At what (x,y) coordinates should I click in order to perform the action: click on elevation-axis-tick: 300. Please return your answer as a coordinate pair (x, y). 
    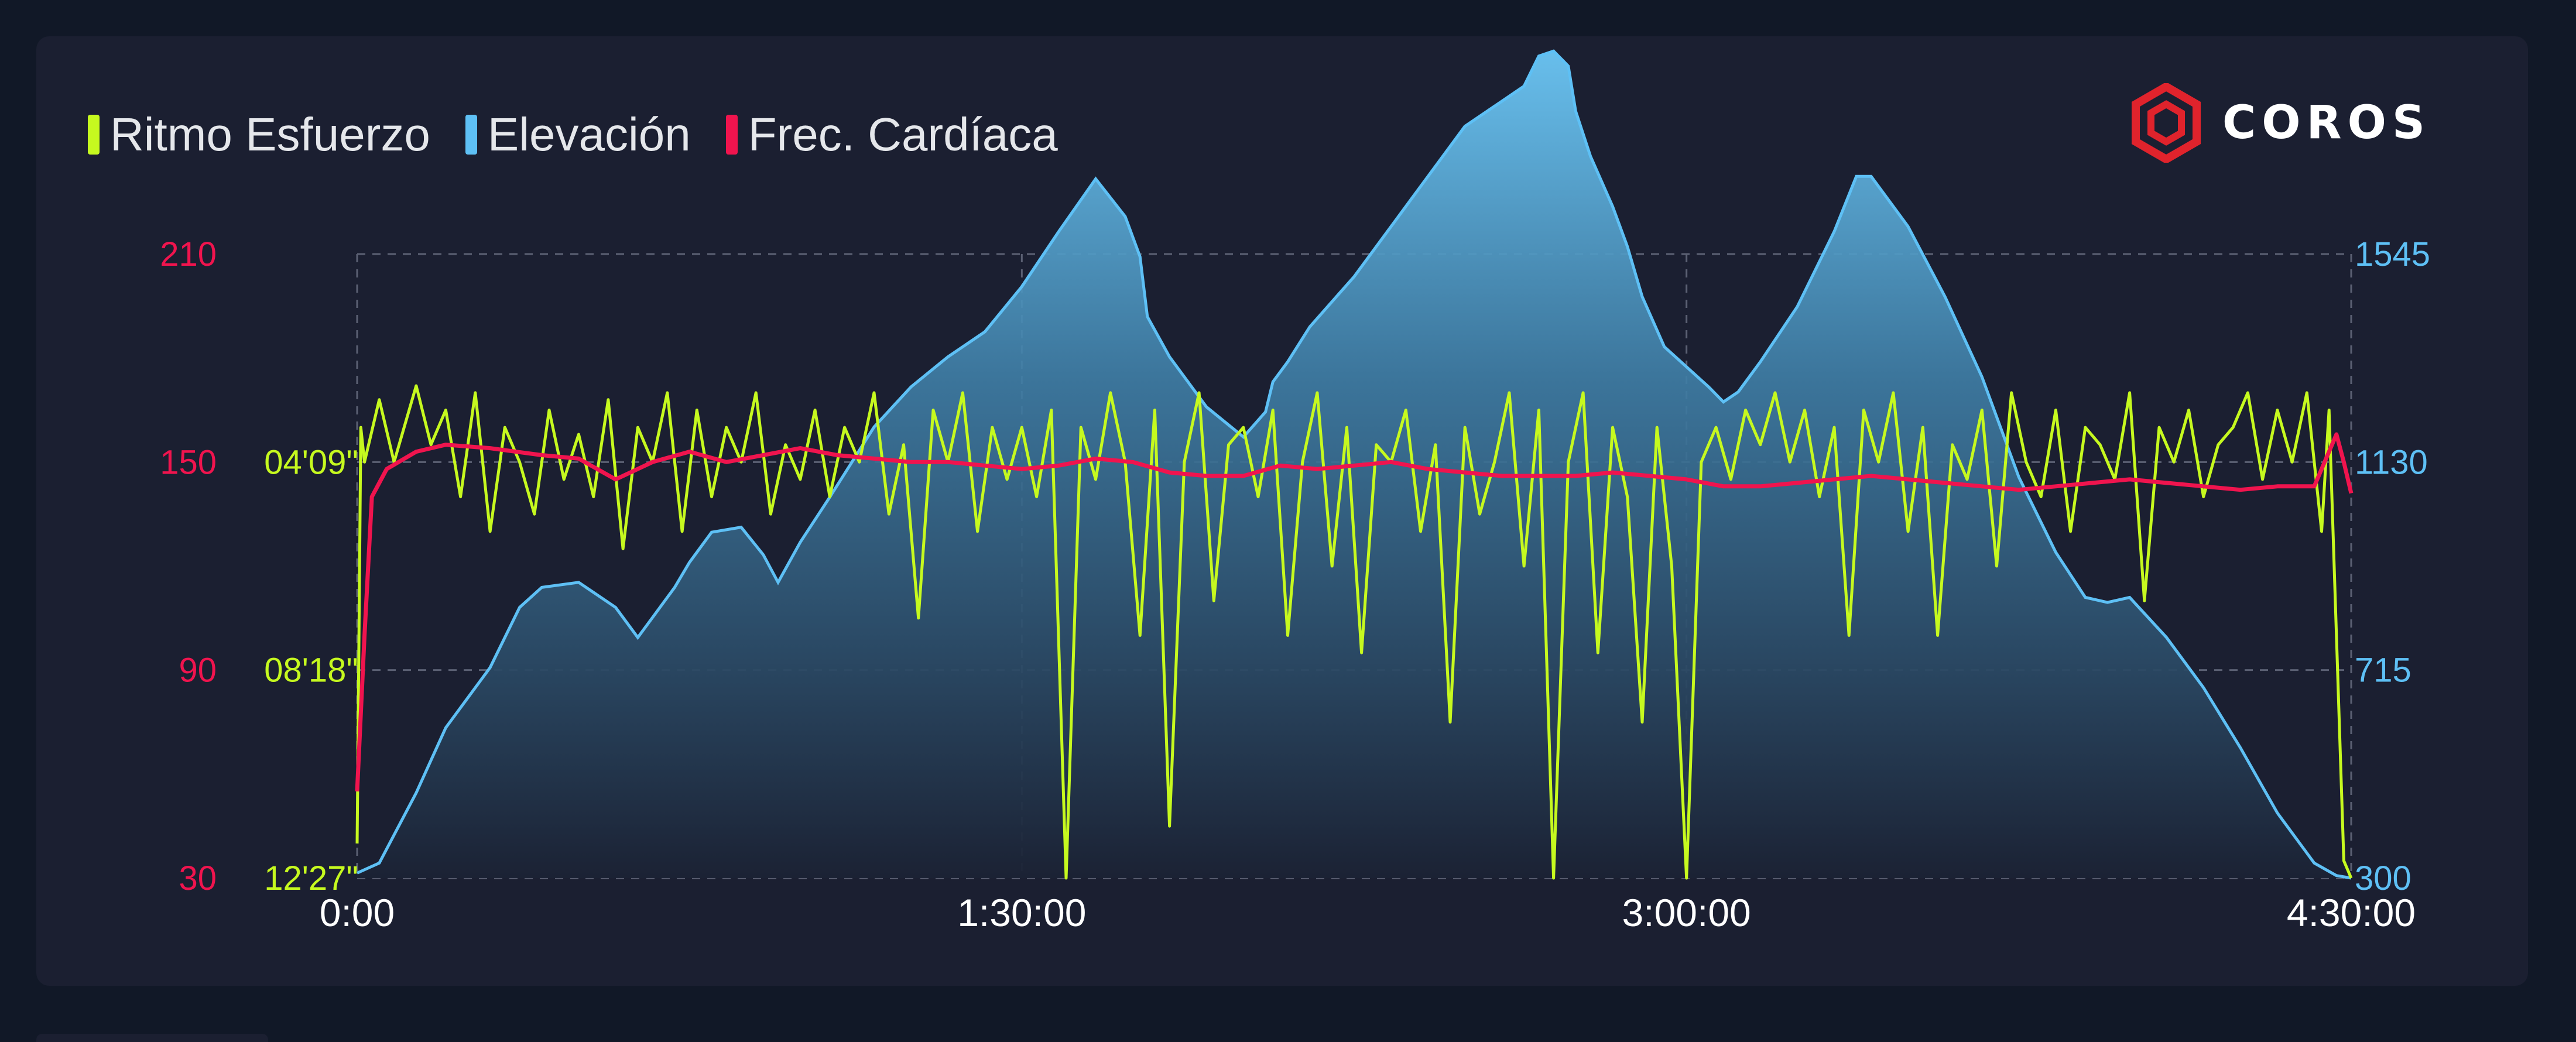
    Looking at the image, I should click on (2383, 878).